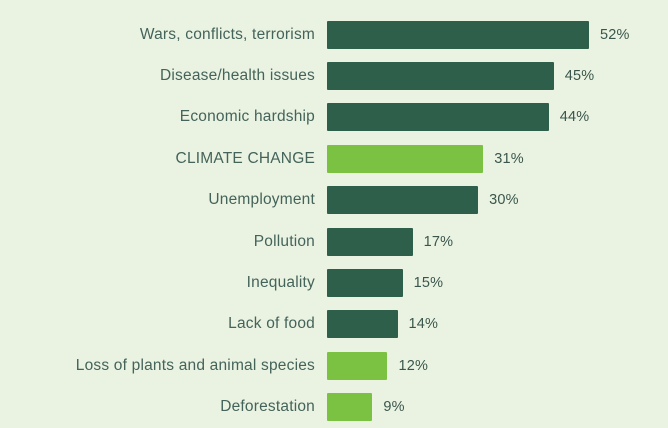  What do you see at coordinates (245, 158) in the screenshot?
I see `category-label: CLIMATE CHANGE` at bounding box center [245, 158].